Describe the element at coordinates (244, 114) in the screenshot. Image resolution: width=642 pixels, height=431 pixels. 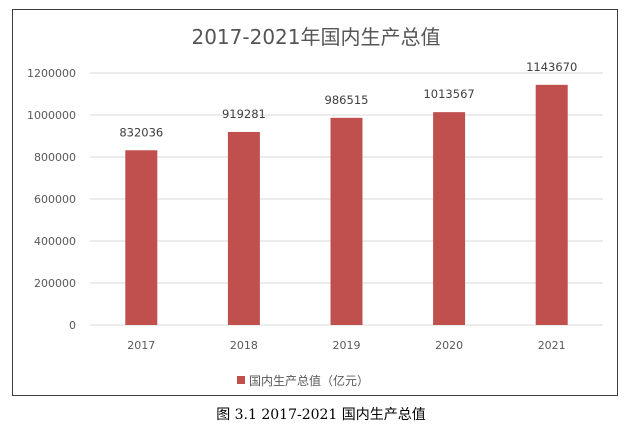
I see `data-label: 919281` at that location.